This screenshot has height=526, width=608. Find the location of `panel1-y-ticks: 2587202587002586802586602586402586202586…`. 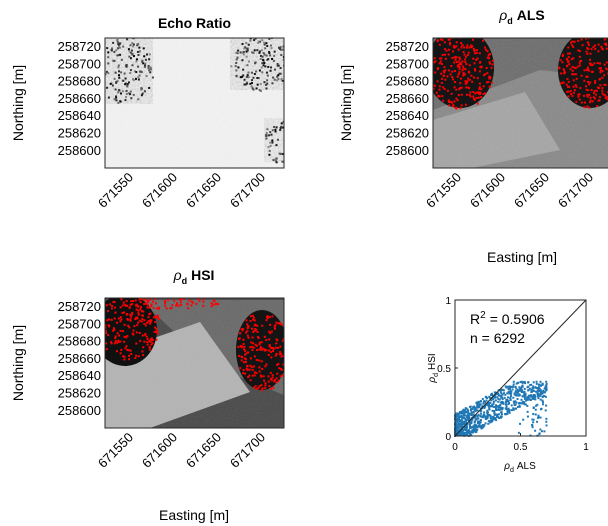

panel1-y-ticks: 2587202587002586802586602586402586202586… is located at coordinates (79, 98).